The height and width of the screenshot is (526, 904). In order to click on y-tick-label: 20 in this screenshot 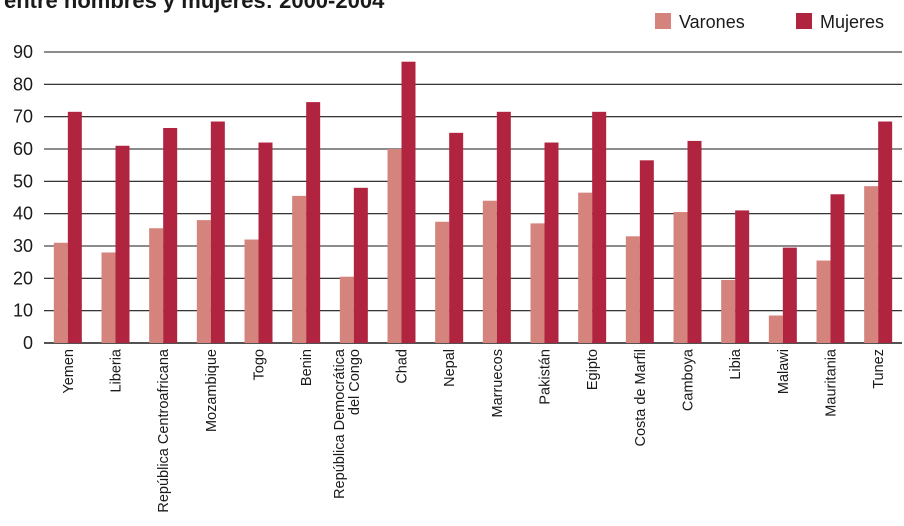, I will do `click(23, 278)`.